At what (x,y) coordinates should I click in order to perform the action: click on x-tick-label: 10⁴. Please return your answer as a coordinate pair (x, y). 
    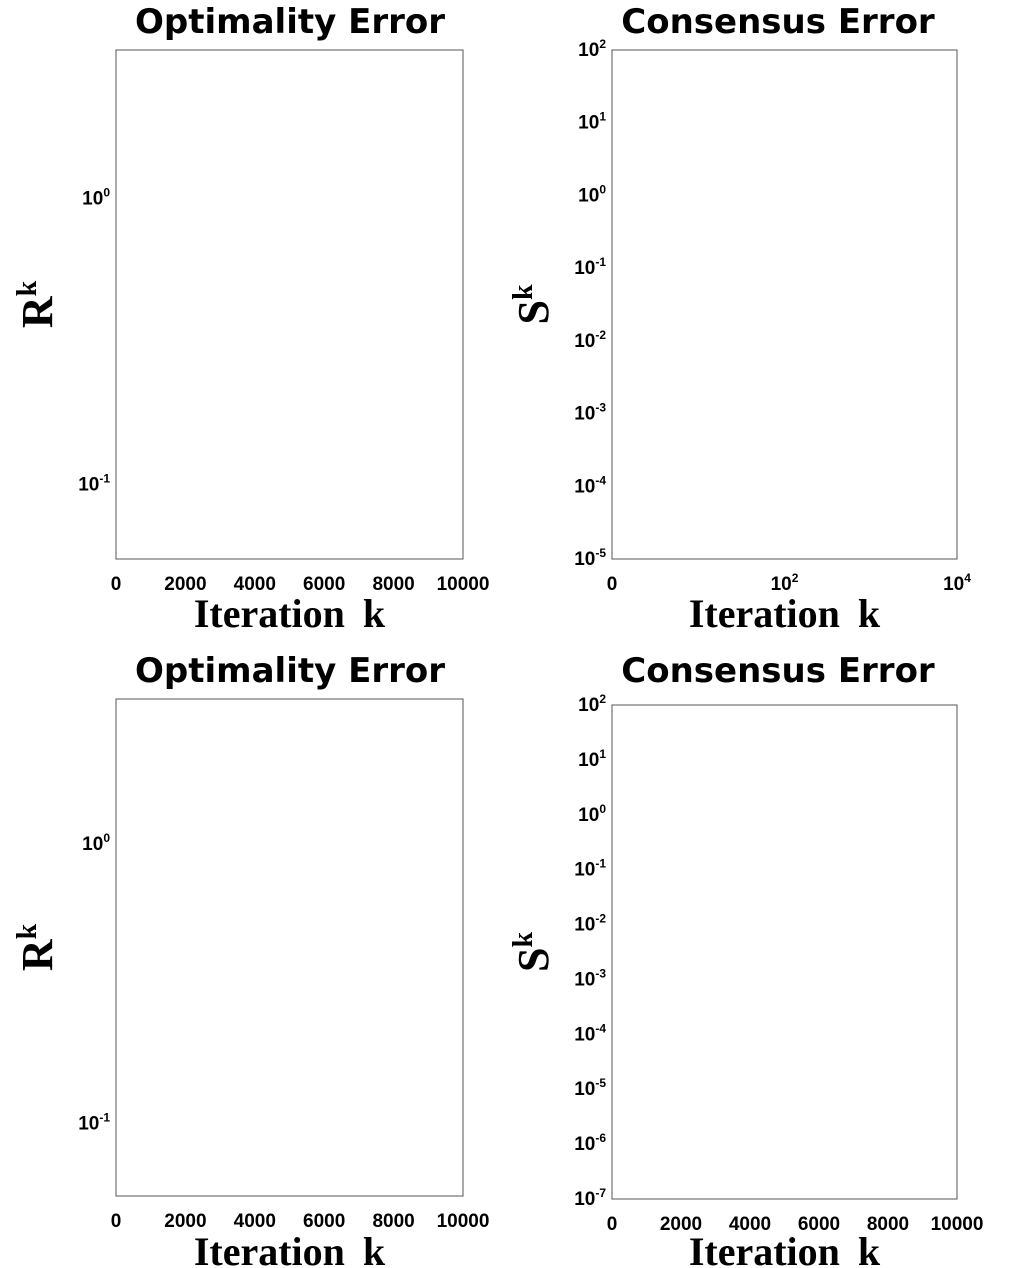
    Looking at the image, I should click on (957, 583).